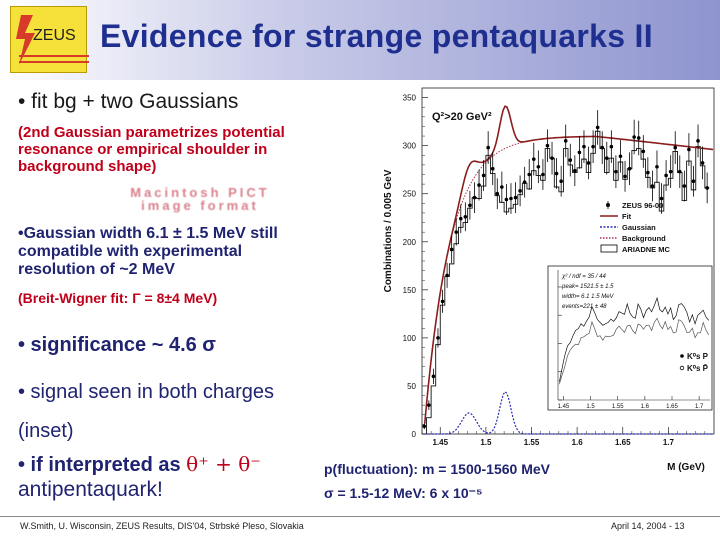  Describe the element at coordinates (642, 205) in the screenshot. I see `legend-label: ZEUS 96-00` at that location.